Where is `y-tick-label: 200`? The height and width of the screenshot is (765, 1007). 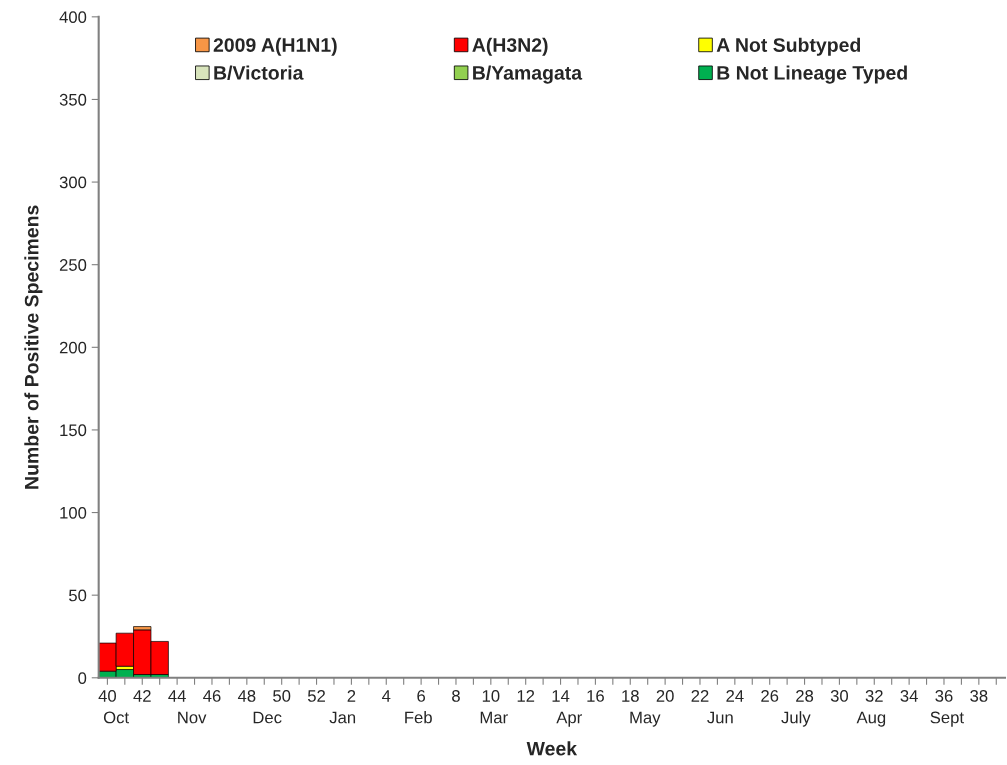 y-tick-label: 200 is located at coordinates (73, 347).